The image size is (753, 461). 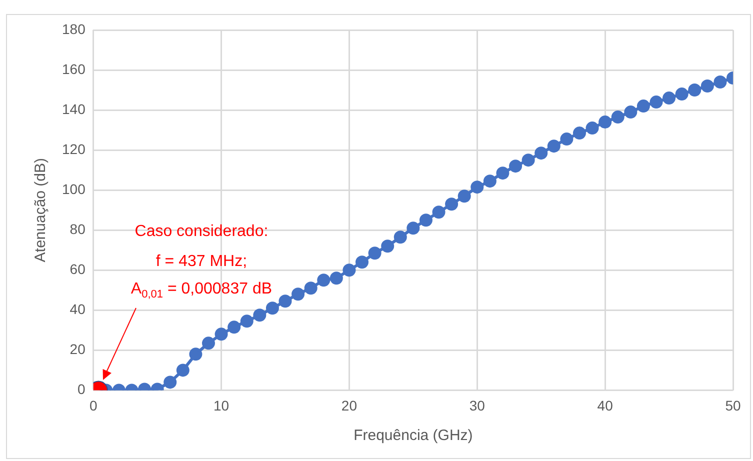 What do you see at coordinates (78, 268) in the screenshot?
I see `y-tick-label: 60` at bounding box center [78, 268].